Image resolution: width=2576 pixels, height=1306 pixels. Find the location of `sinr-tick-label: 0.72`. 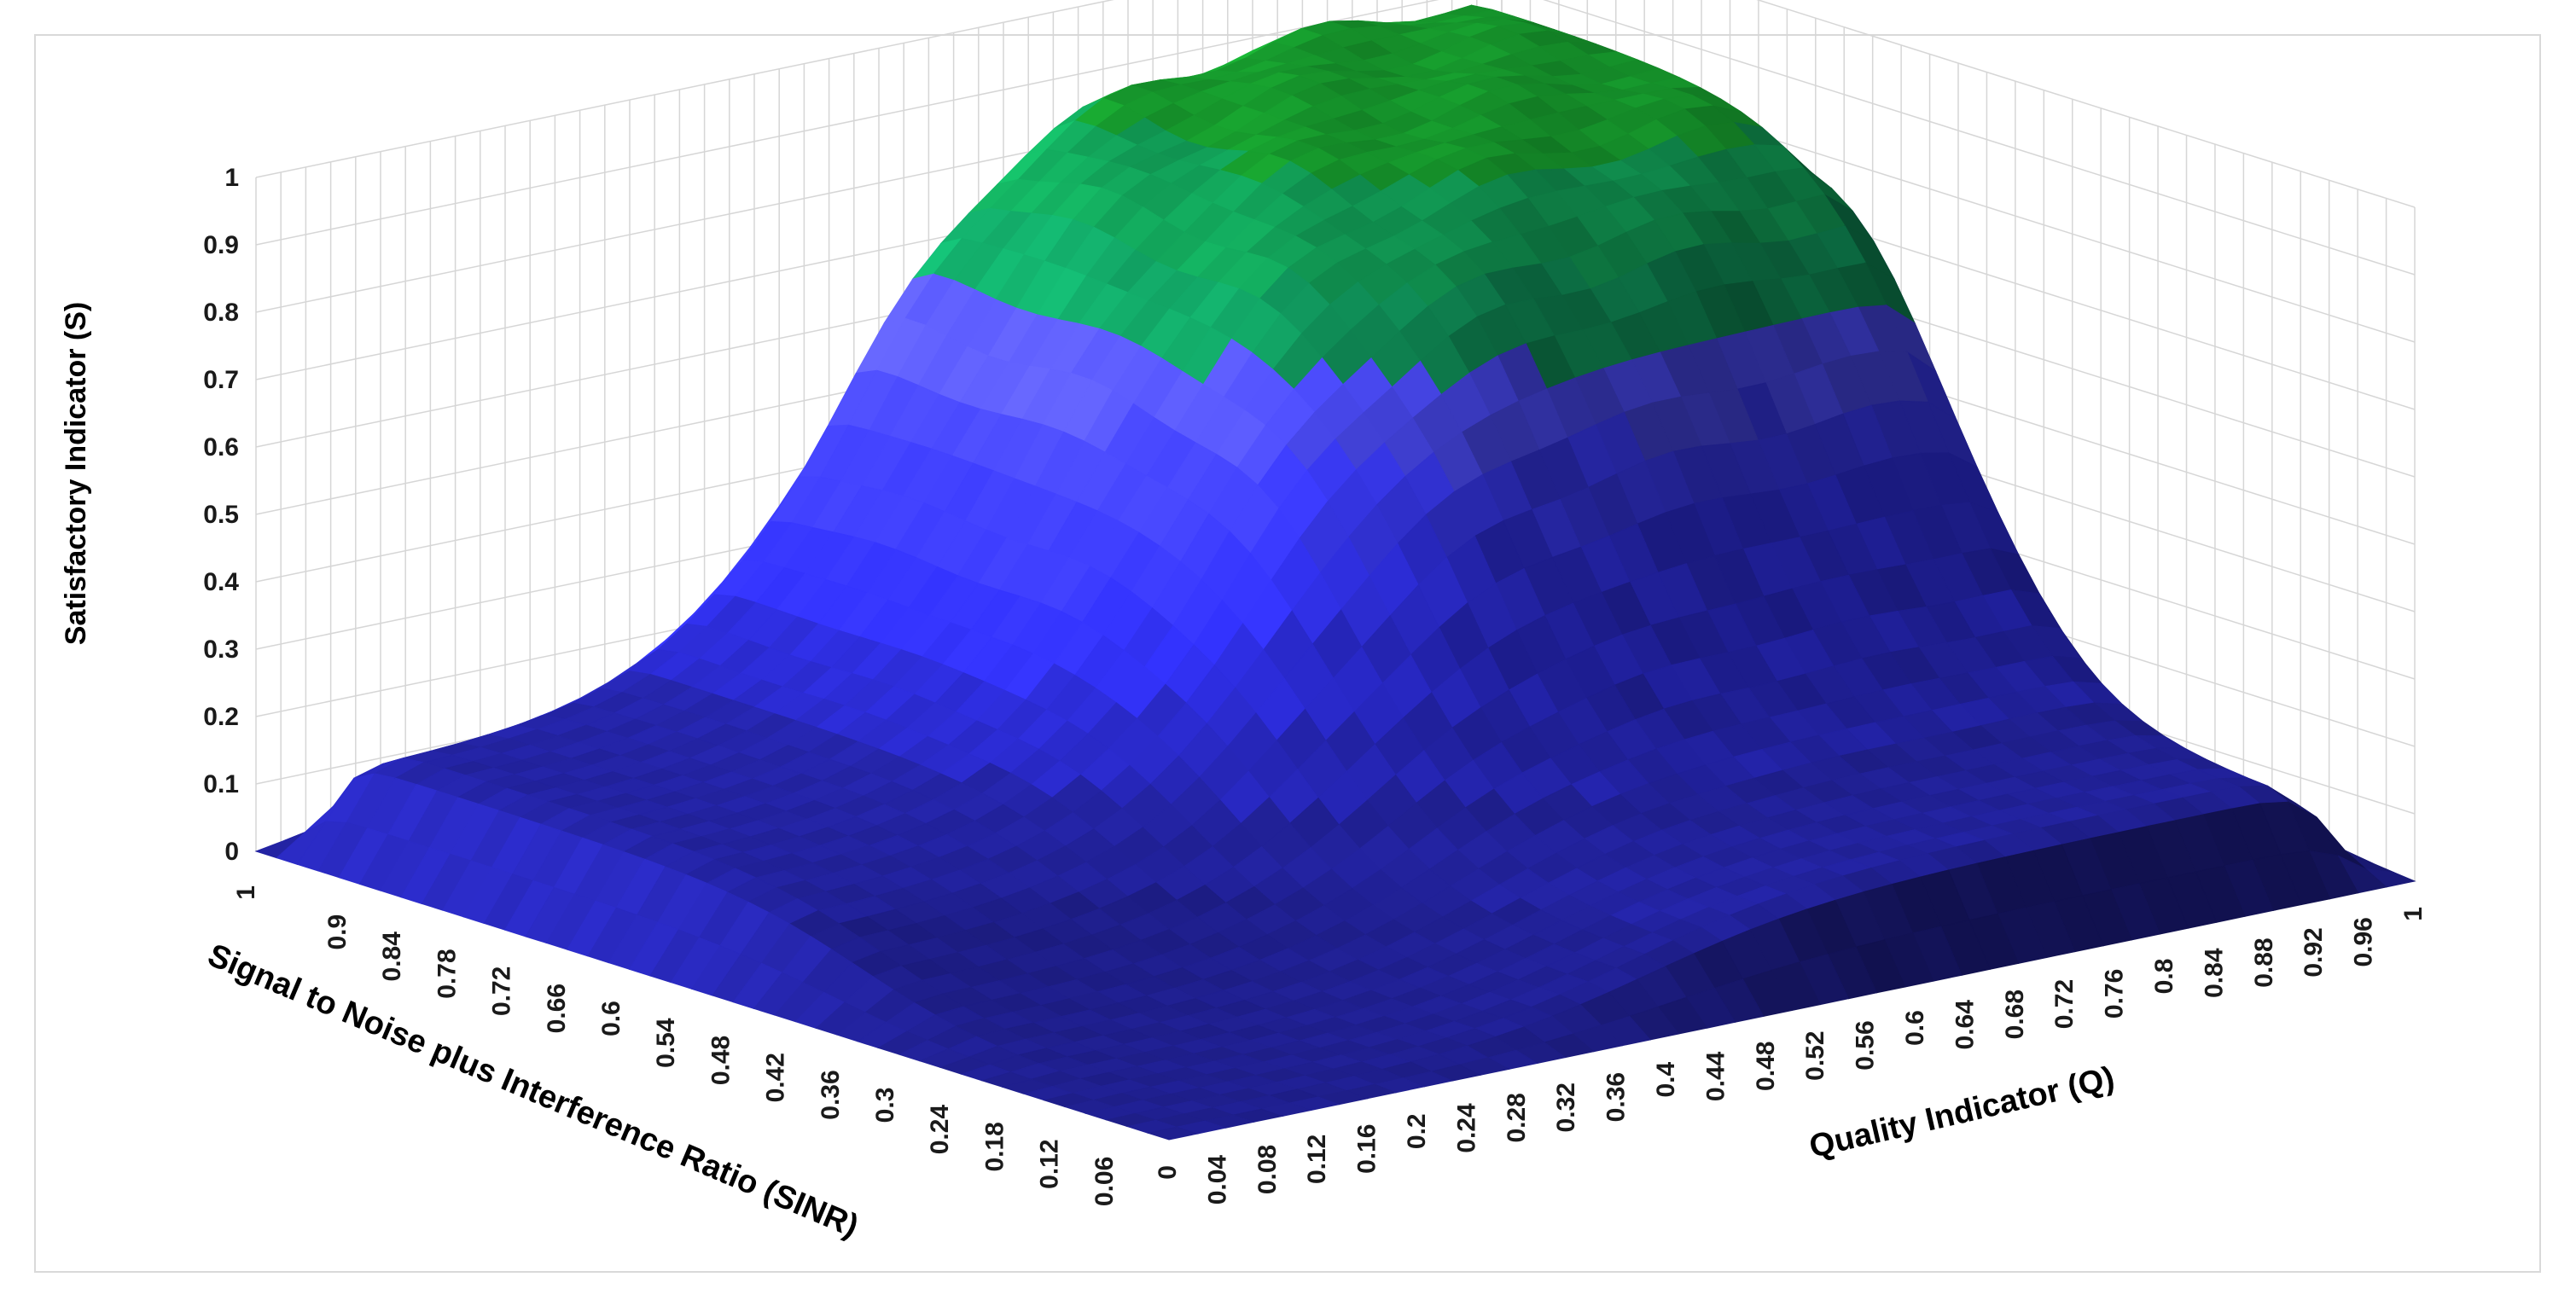

sinr-tick-label: 0.72 is located at coordinates (502, 991).